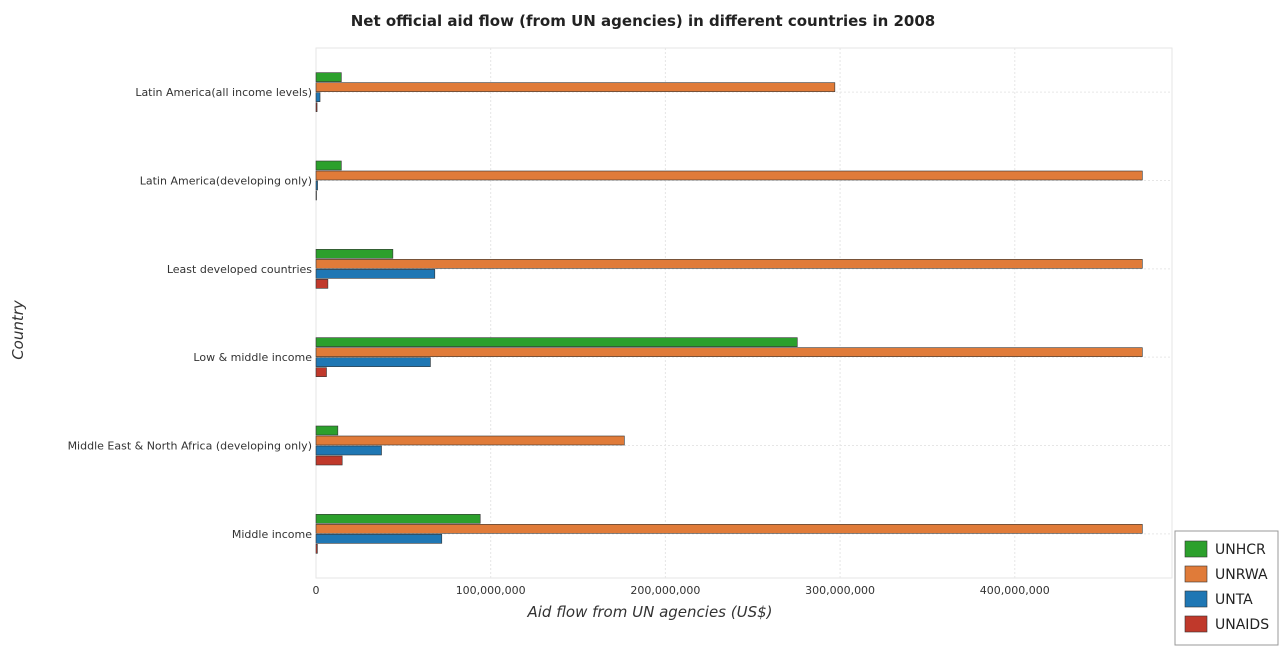 Image resolution: width=1283 pixels, height=654 pixels. I want to click on x-tick-label: 0, so click(316, 590).